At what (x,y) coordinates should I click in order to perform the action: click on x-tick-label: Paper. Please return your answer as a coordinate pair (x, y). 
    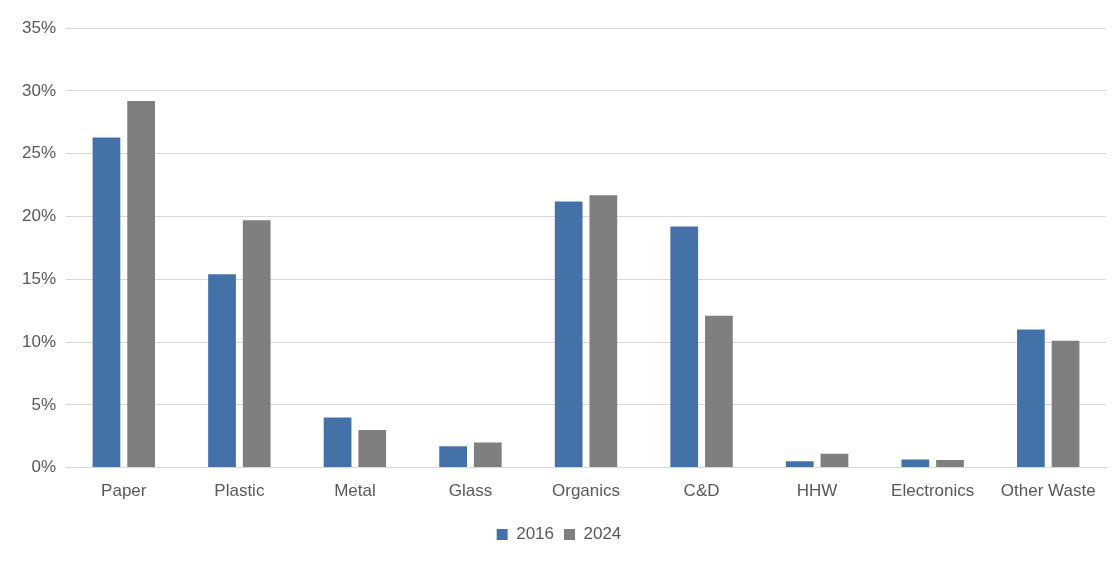
    Looking at the image, I should click on (124, 491).